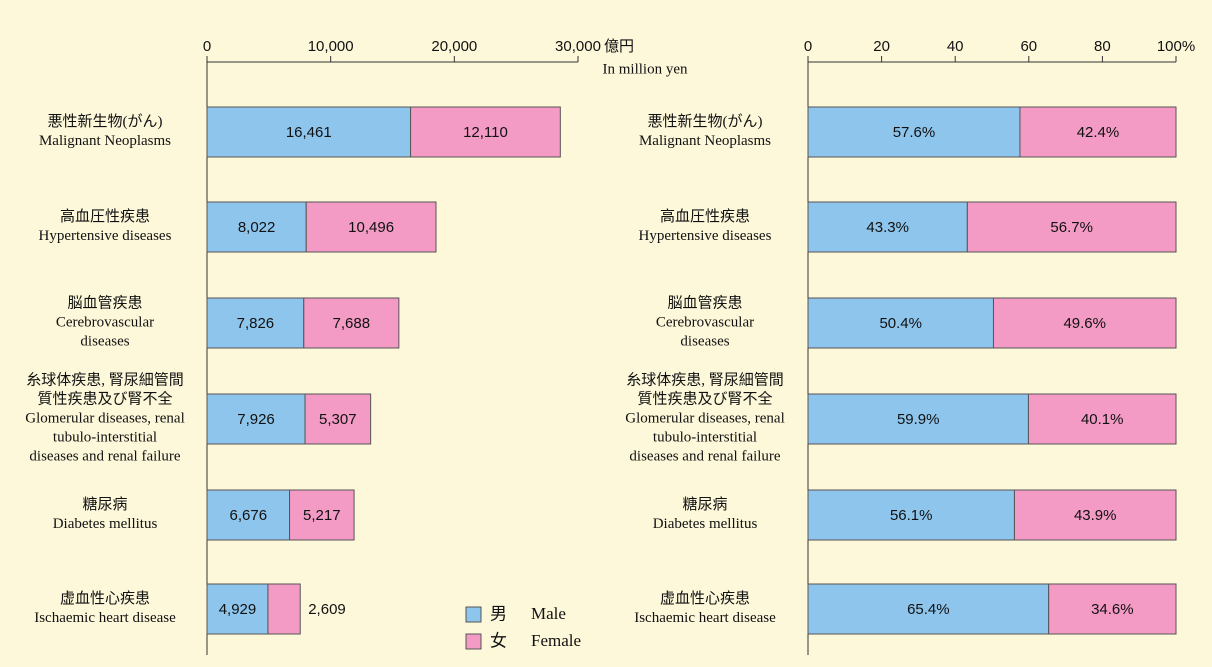  I want to click on value-label: 12,110, so click(485, 132).